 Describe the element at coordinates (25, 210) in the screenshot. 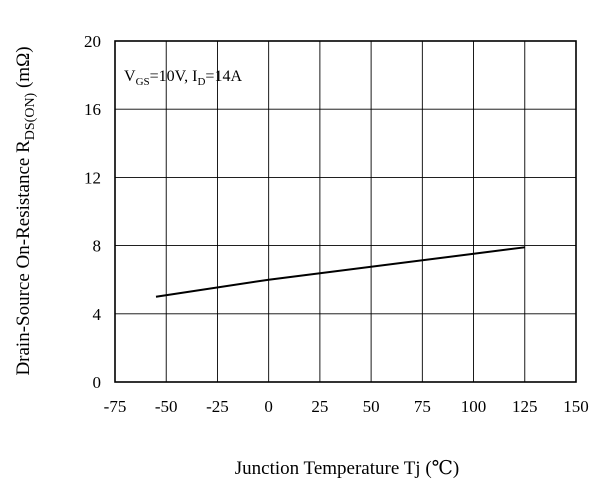

I see `y-axis-label: Drain-Source On-Resistance RDS(ON) (mΩ)` at that location.